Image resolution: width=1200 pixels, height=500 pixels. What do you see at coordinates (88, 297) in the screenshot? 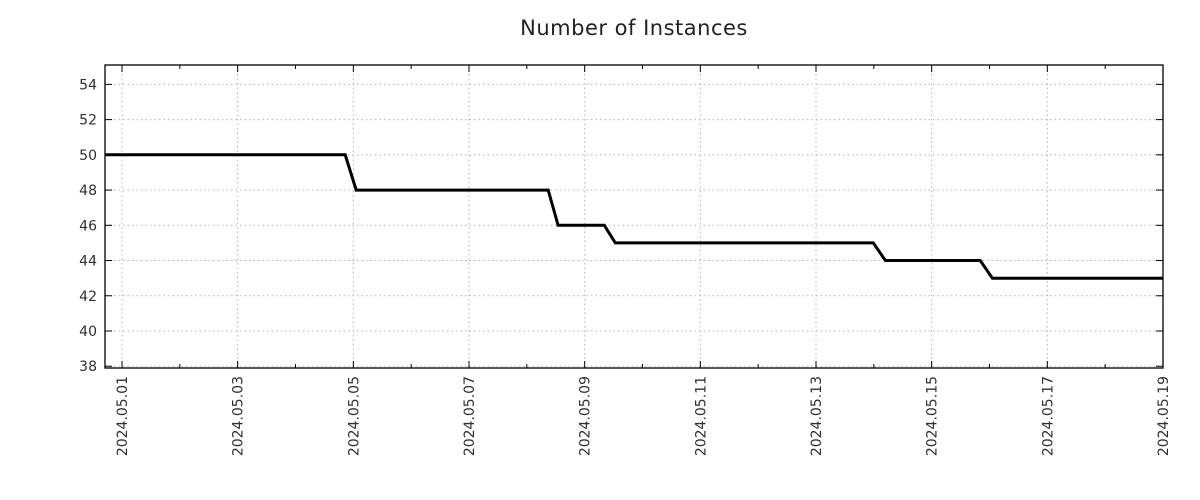
I see `y-tick-label: 42` at bounding box center [88, 297].